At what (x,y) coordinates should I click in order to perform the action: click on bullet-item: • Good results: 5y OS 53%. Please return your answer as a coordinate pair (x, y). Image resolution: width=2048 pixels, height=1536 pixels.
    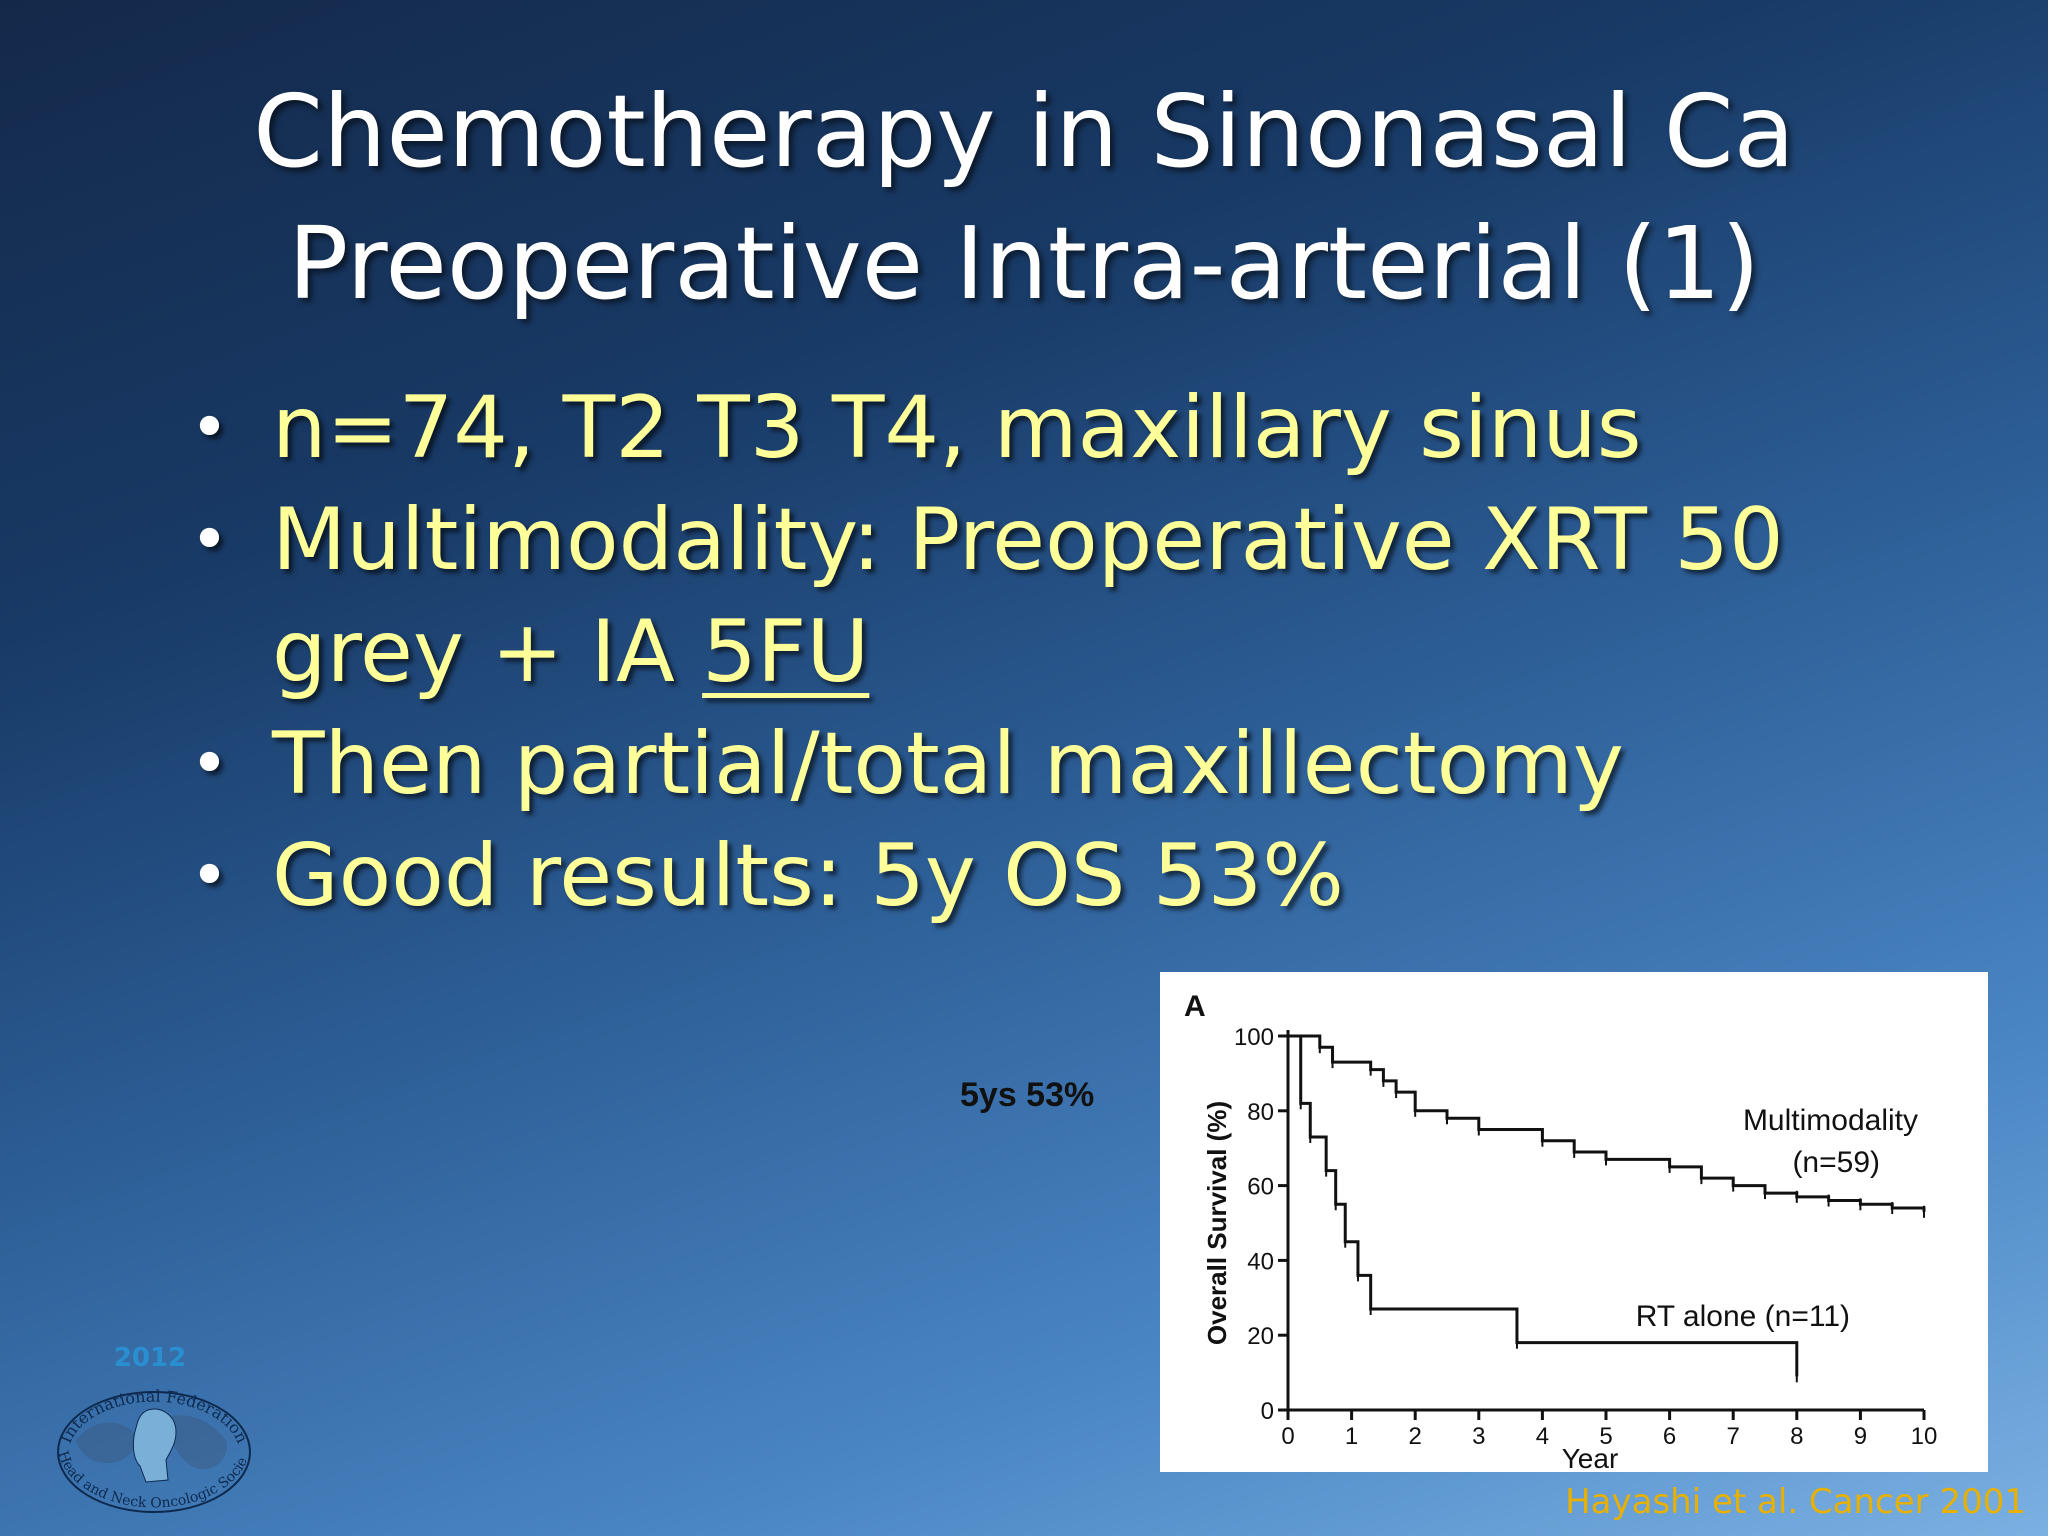
    Looking at the image, I should click on (1080, 876).